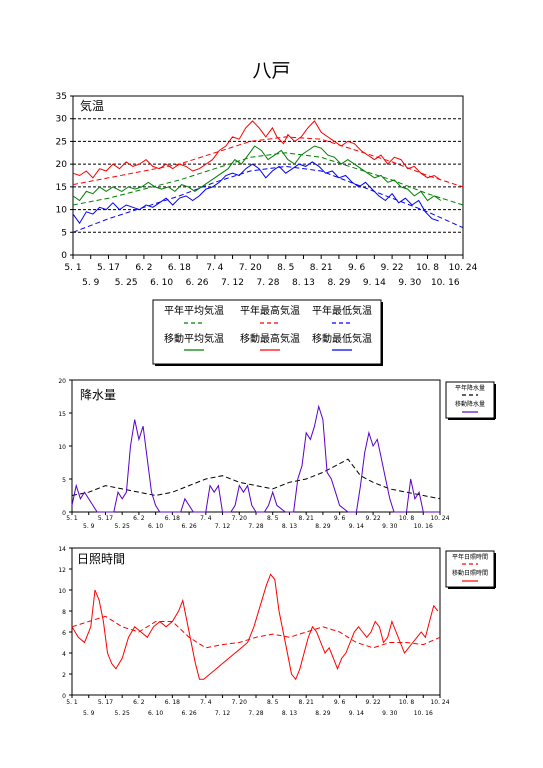 This screenshot has width=543, height=768. I want to click on temp-legend-box, so click(267, 332).